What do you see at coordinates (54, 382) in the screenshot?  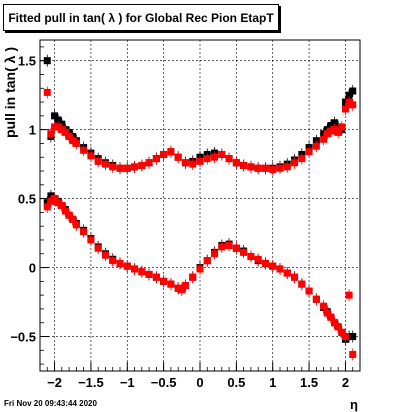 I see `x-tick-label: −2` at bounding box center [54, 382].